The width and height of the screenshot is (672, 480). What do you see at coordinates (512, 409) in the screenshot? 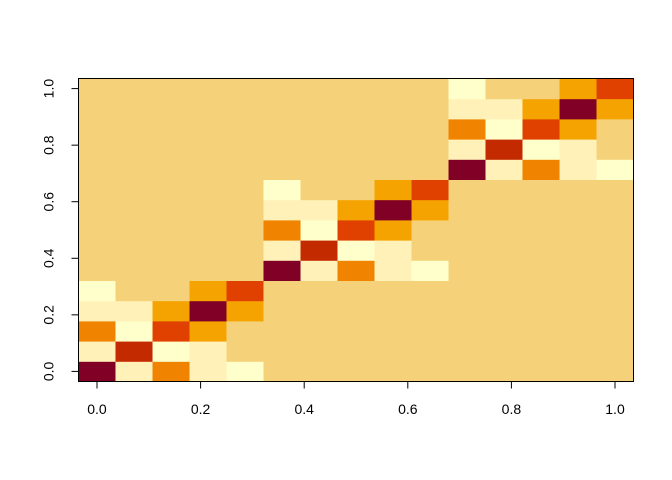
I see `x-tick-label: 0.8` at bounding box center [512, 409].